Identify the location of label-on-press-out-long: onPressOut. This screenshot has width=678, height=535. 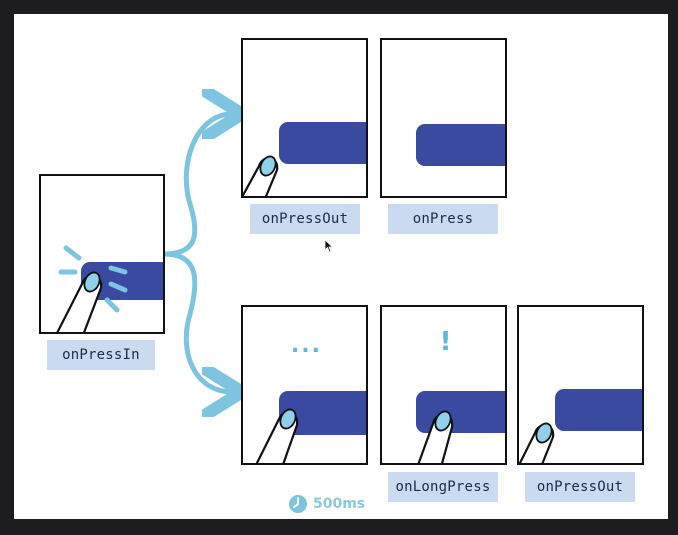
(580, 487).